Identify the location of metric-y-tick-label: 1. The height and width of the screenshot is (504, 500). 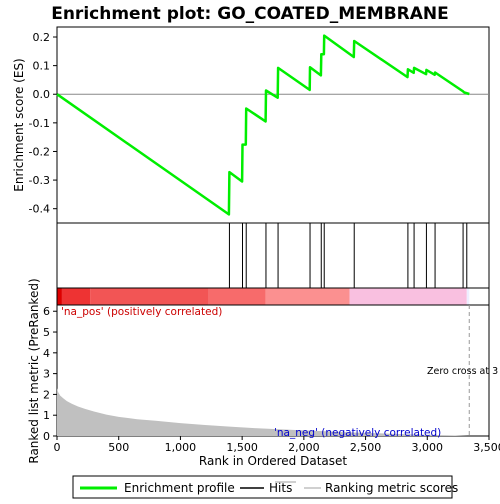
(46, 415).